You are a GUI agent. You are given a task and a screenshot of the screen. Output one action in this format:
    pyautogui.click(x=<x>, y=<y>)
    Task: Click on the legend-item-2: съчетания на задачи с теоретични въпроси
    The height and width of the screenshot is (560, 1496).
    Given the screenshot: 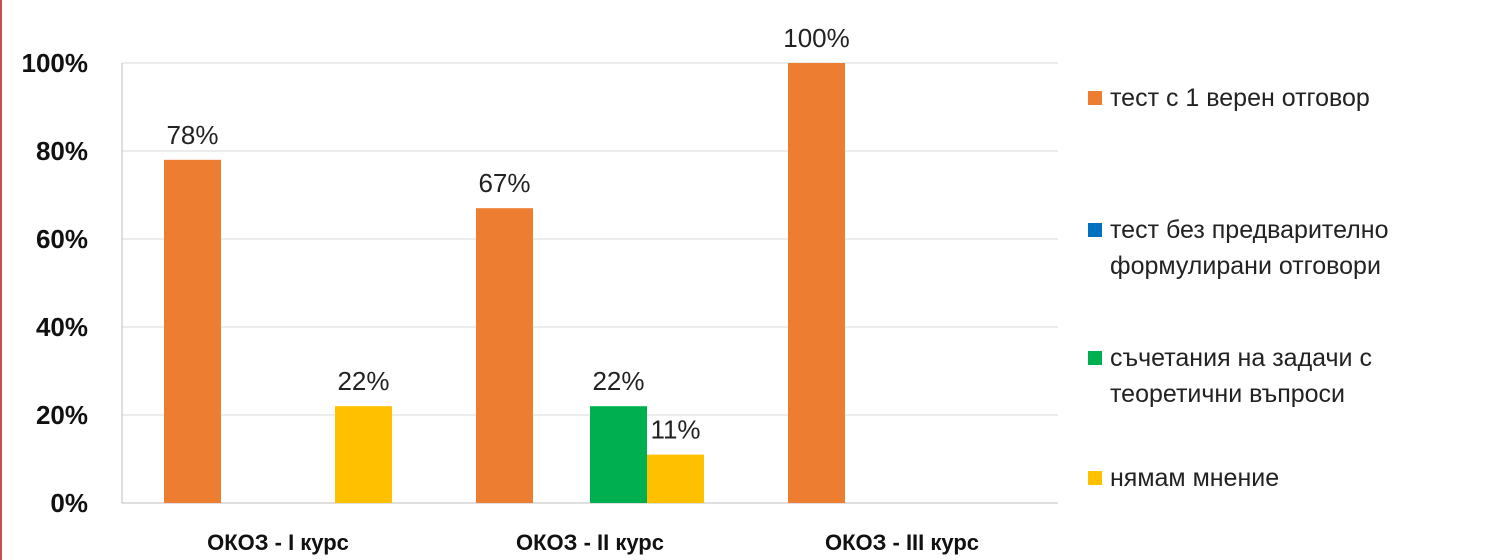 What is the action you would take?
    pyautogui.click(x=1273, y=376)
    